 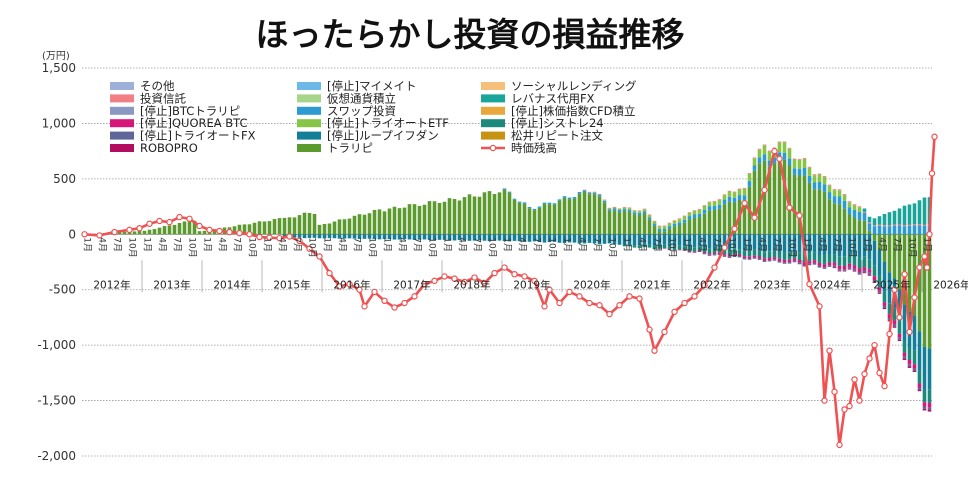 What do you see at coordinates (342, 244) in the screenshot?
I see `x-tick-label: 4月` at bounding box center [342, 244].